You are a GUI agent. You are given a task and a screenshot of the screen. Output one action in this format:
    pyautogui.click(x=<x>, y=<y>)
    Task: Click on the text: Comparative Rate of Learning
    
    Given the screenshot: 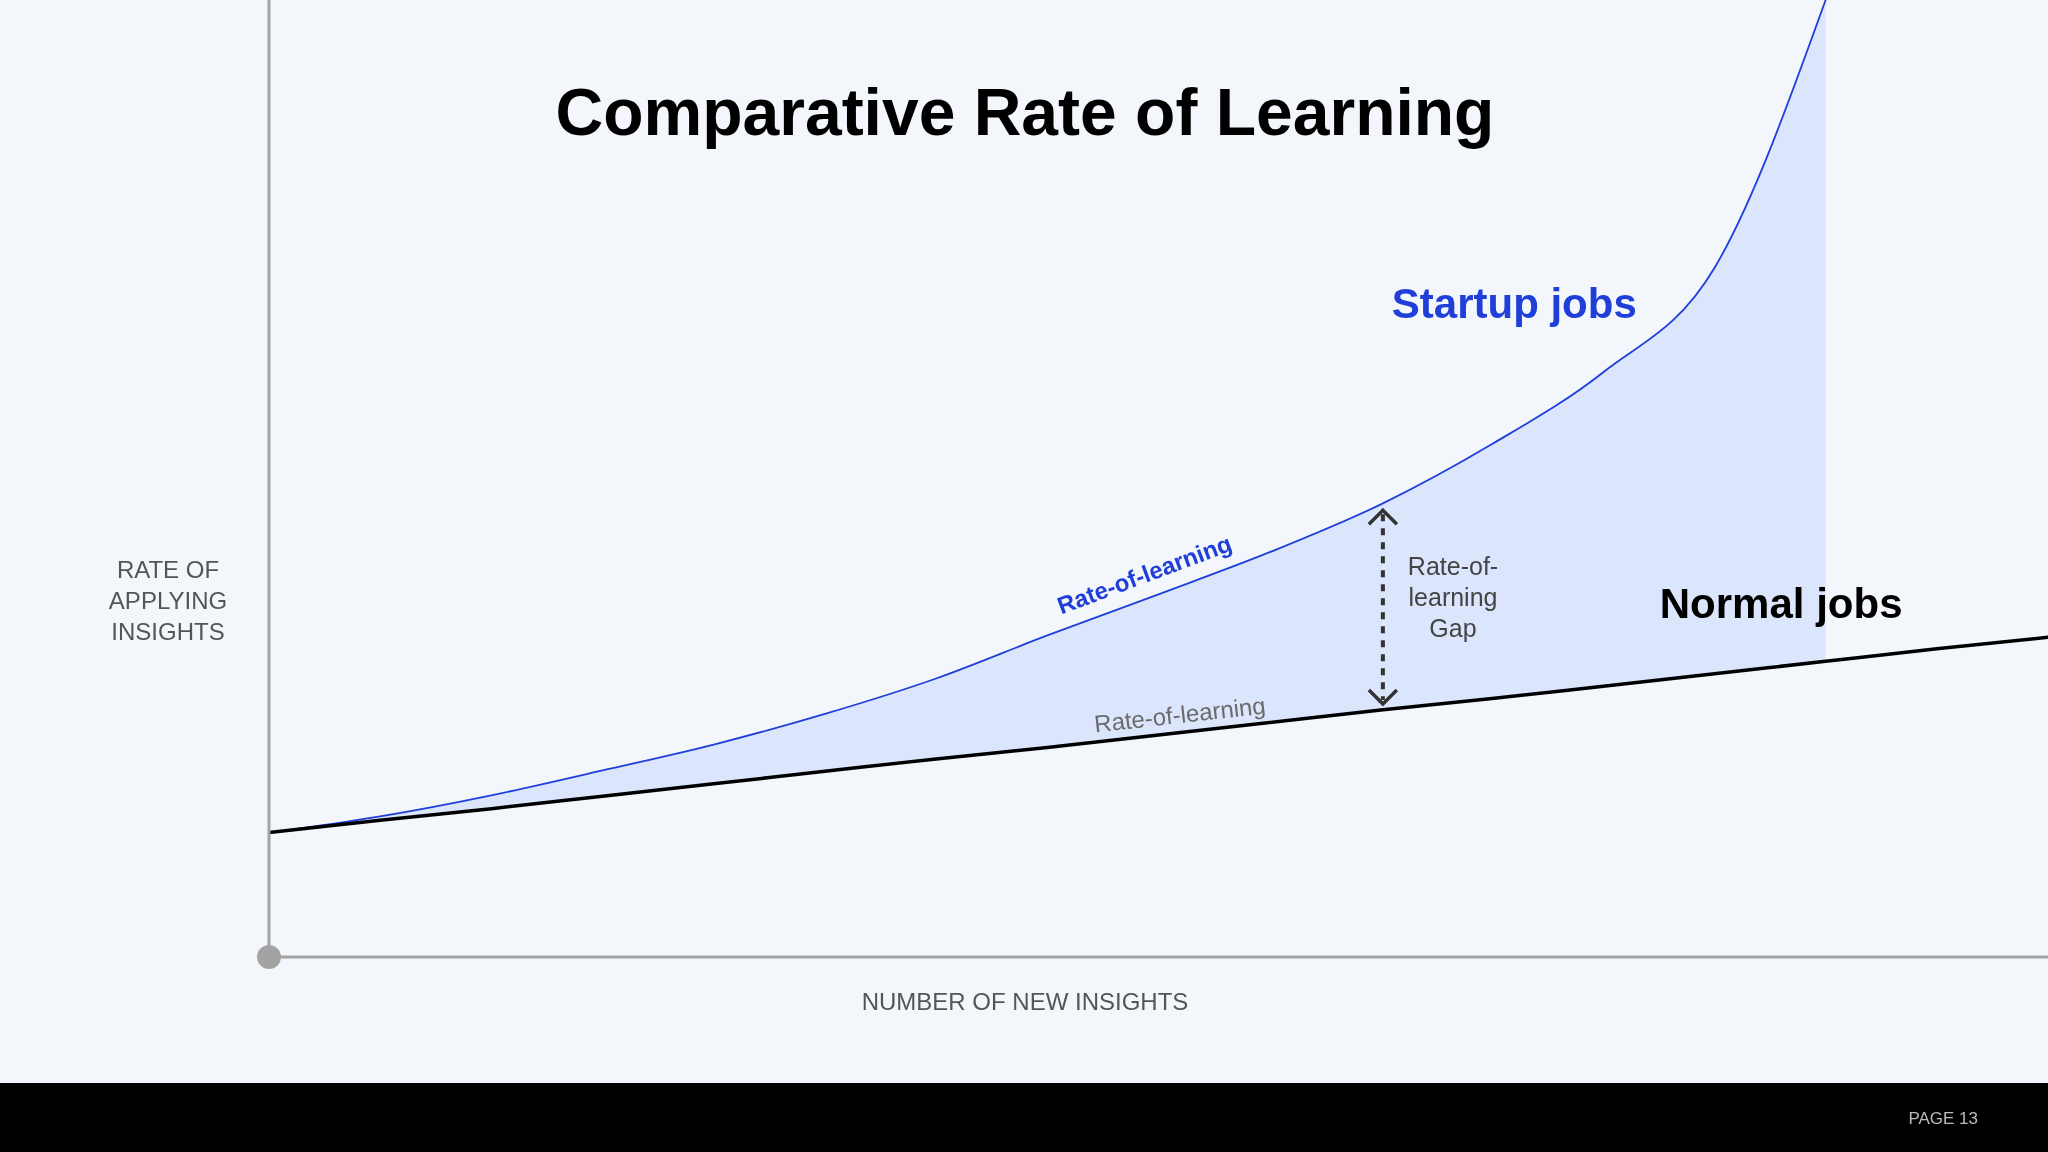 What is the action you would take?
    pyautogui.click(x=1025, y=112)
    